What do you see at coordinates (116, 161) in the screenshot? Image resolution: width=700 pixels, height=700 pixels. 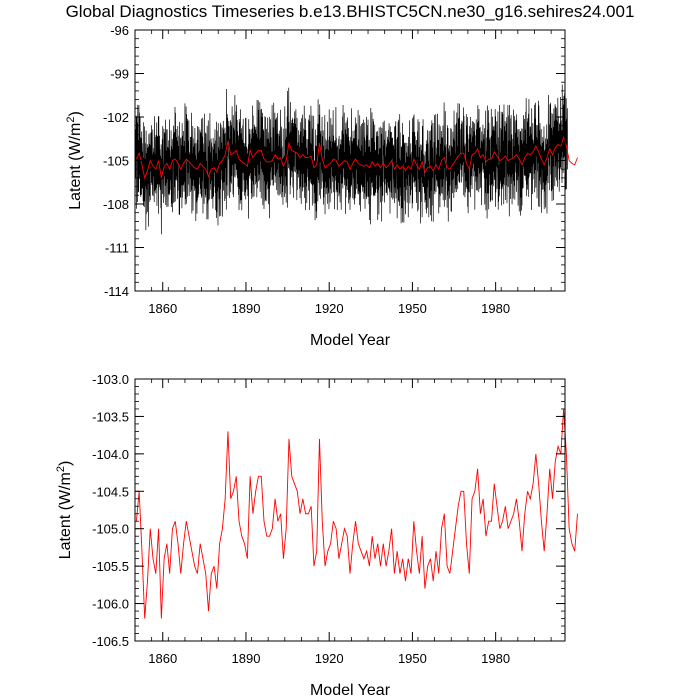 I see `y-tick-label: -105` at bounding box center [116, 161].